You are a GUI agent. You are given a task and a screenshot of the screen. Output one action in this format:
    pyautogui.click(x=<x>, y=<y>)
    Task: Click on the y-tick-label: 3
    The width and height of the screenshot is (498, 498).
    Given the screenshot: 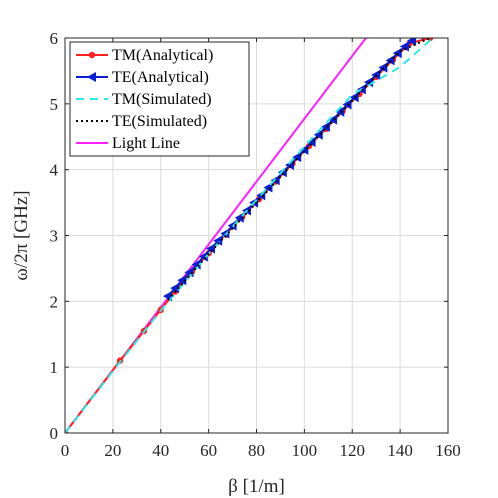 What is the action you would take?
    pyautogui.click(x=54, y=236)
    